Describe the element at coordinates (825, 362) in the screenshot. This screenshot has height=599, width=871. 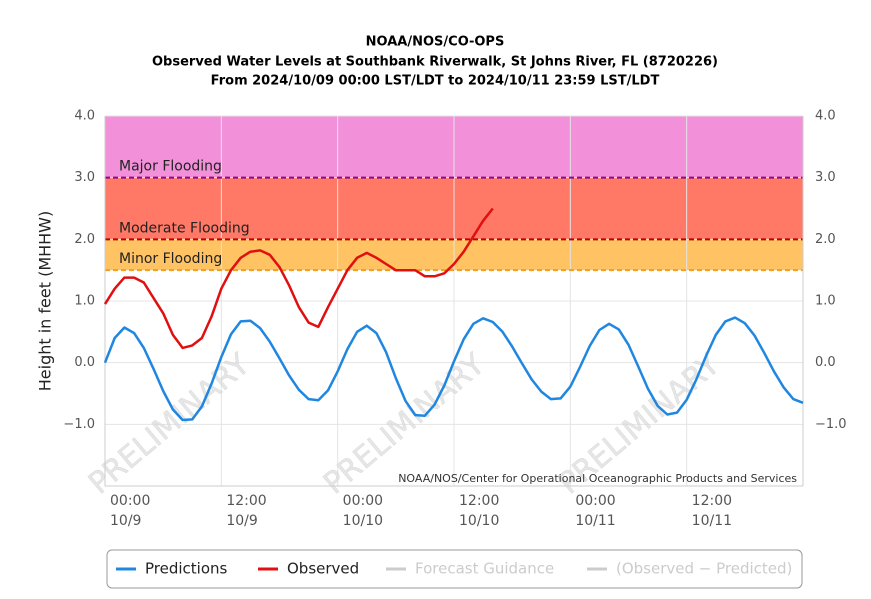
I see `y2-tick-label: 0.0` at that location.